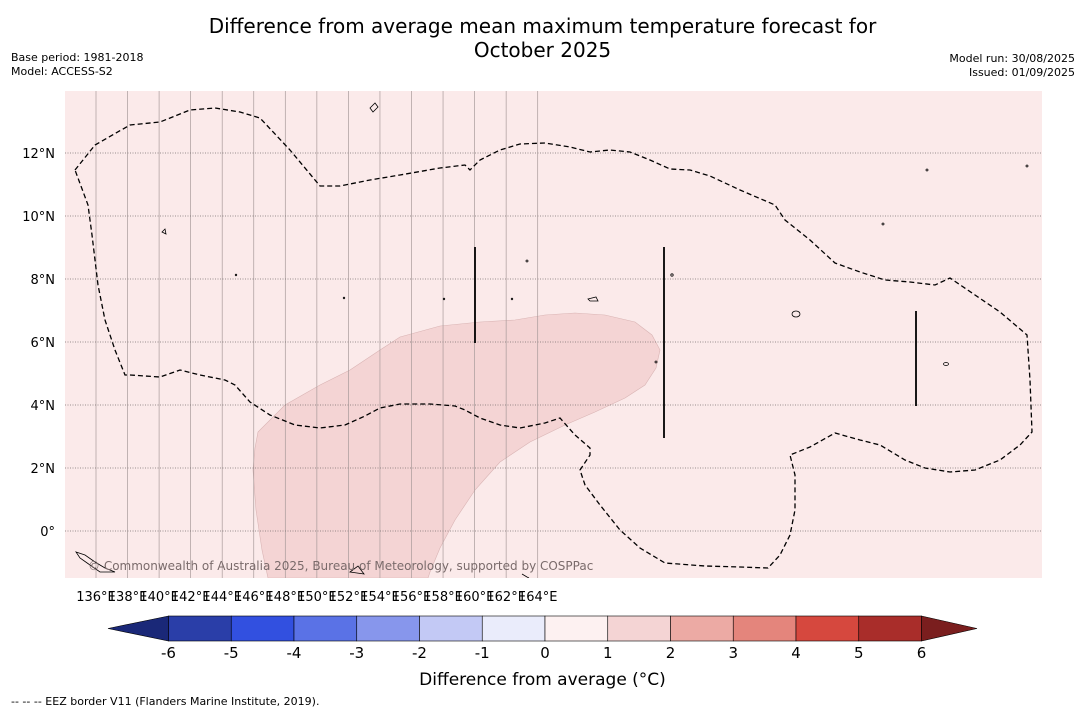 The height and width of the screenshot is (713, 1085). I want to click on longitude-tick-label: 158°E, so click(443, 597).